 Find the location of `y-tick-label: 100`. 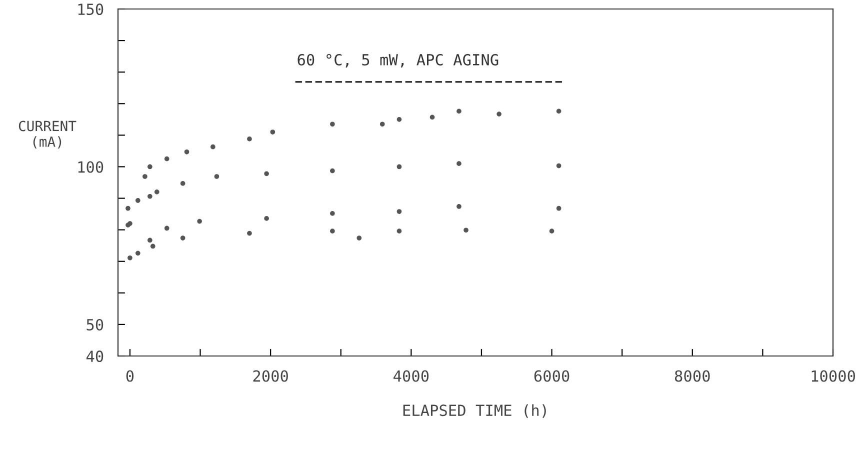

y-tick-label: 100 is located at coordinates (91, 167).